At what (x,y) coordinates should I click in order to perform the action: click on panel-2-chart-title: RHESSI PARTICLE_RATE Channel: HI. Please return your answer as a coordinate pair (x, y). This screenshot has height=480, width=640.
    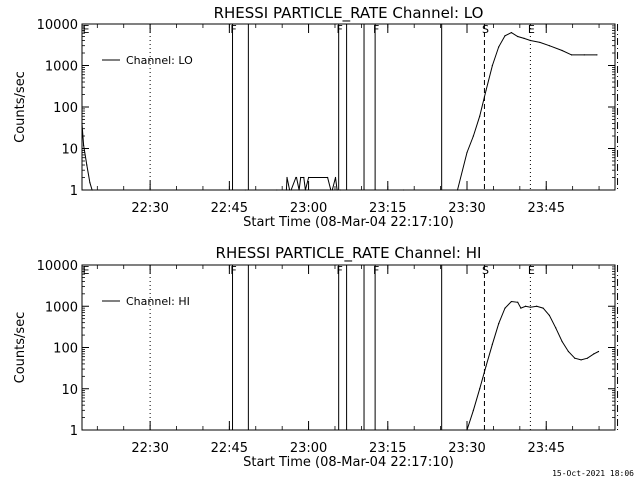
    Looking at the image, I should click on (349, 253).